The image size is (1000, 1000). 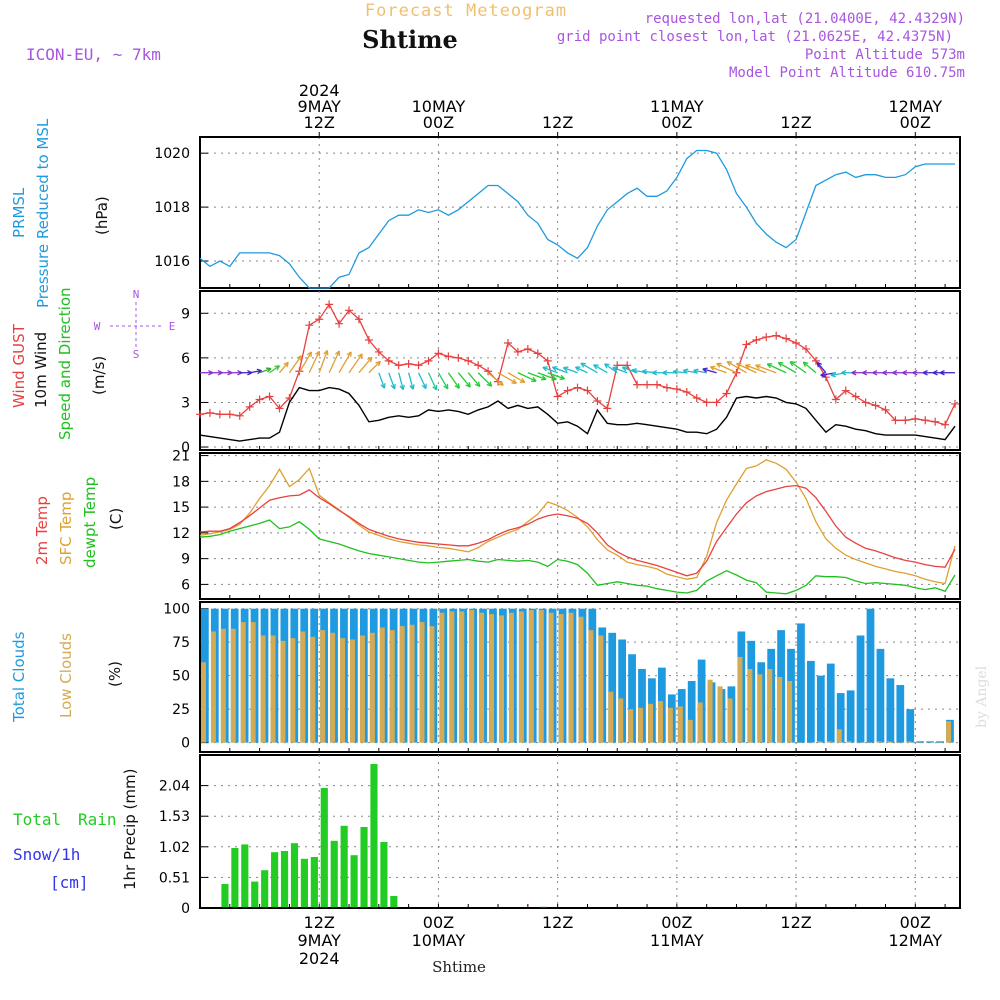 What do you see at coordinates (885, 55) in the screenshot?
I see `point-altitude: Point Altitude 573m` at bounding box center [885, 55].